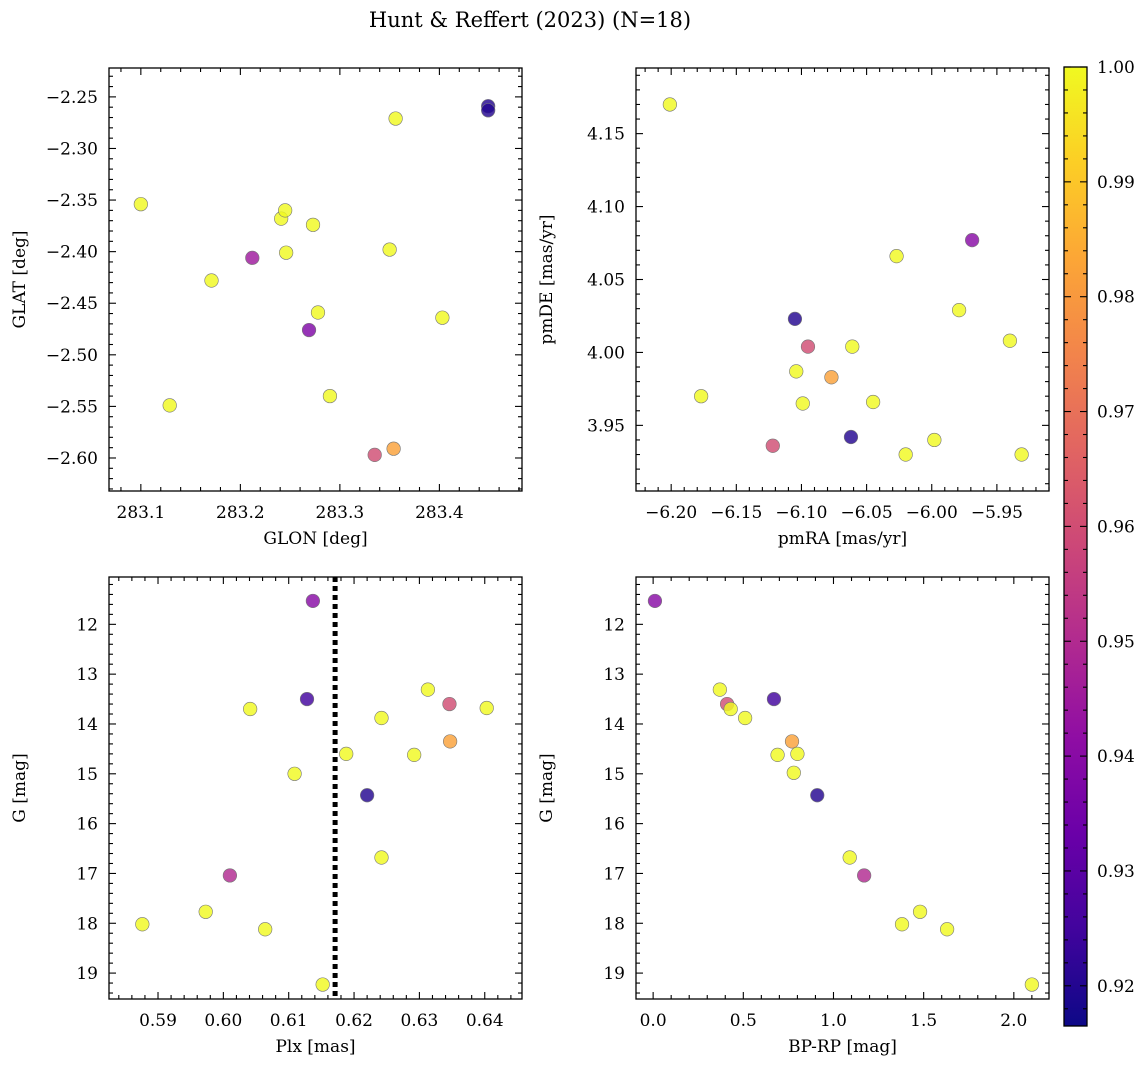 The image size is (1148, 1067). What do you see at coordinates (606, 426) in the screenshot?
I see `y-tick-label: 3.95` at bounding box center [606, 426].